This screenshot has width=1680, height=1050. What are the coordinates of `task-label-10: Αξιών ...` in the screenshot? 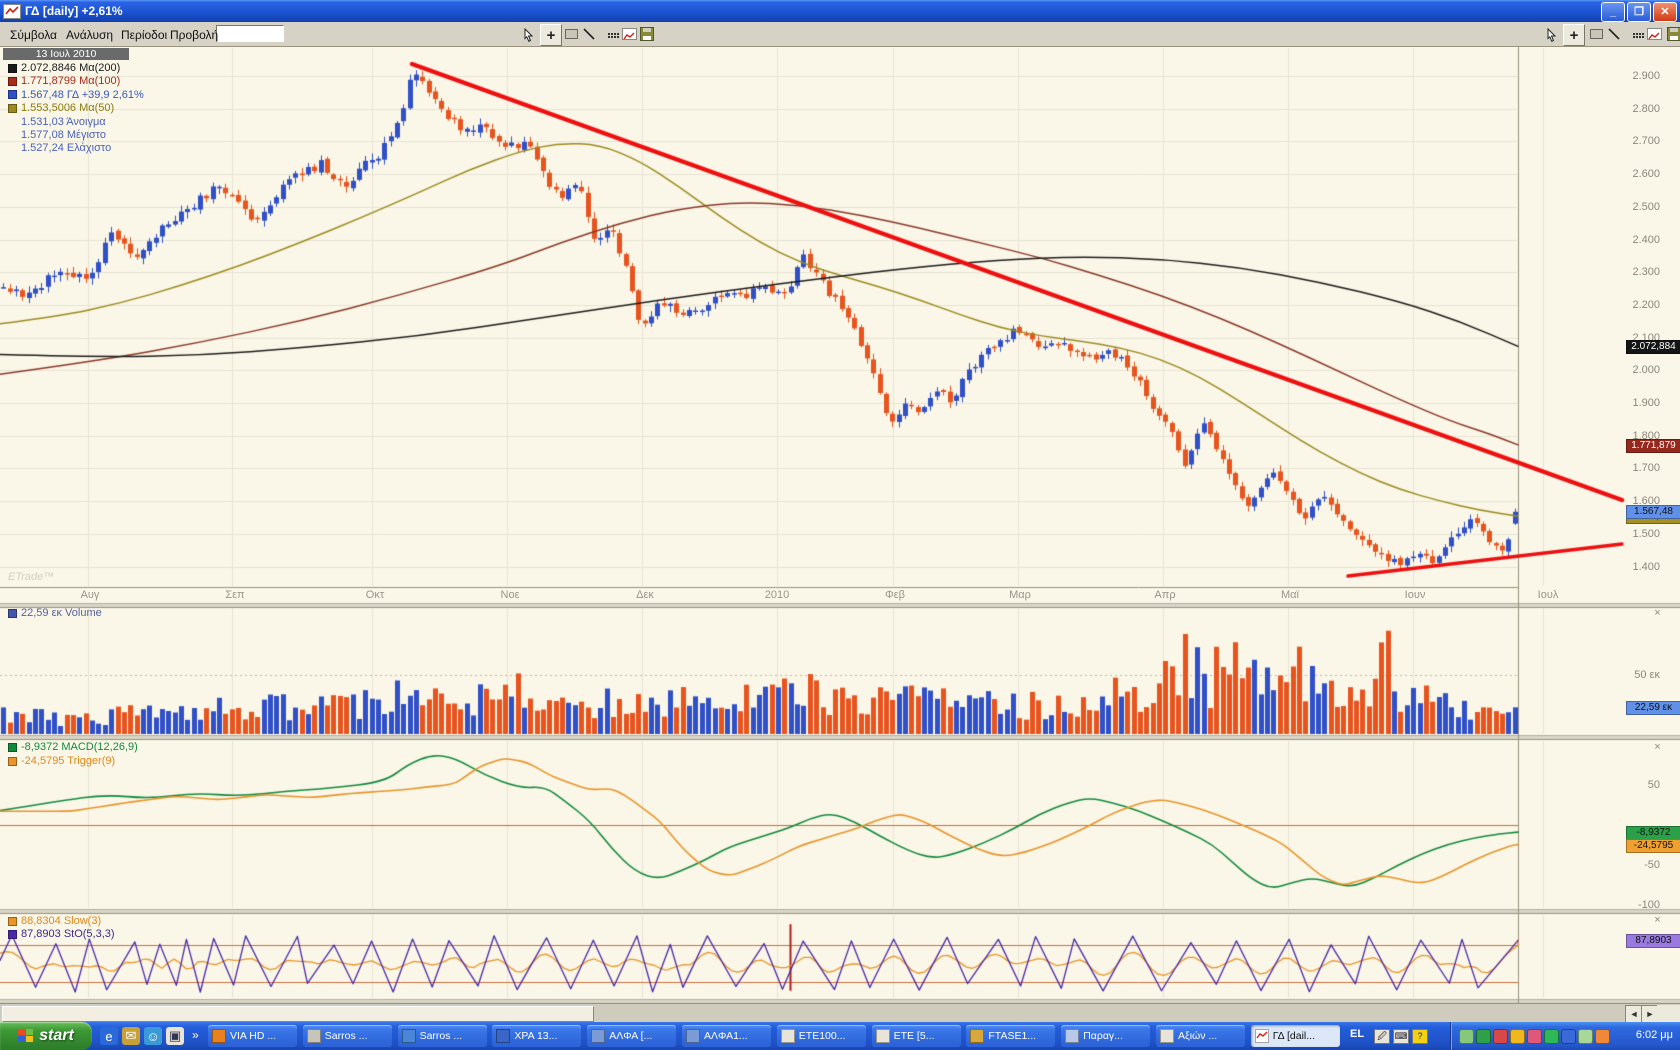 It's located at (1198, 1036).